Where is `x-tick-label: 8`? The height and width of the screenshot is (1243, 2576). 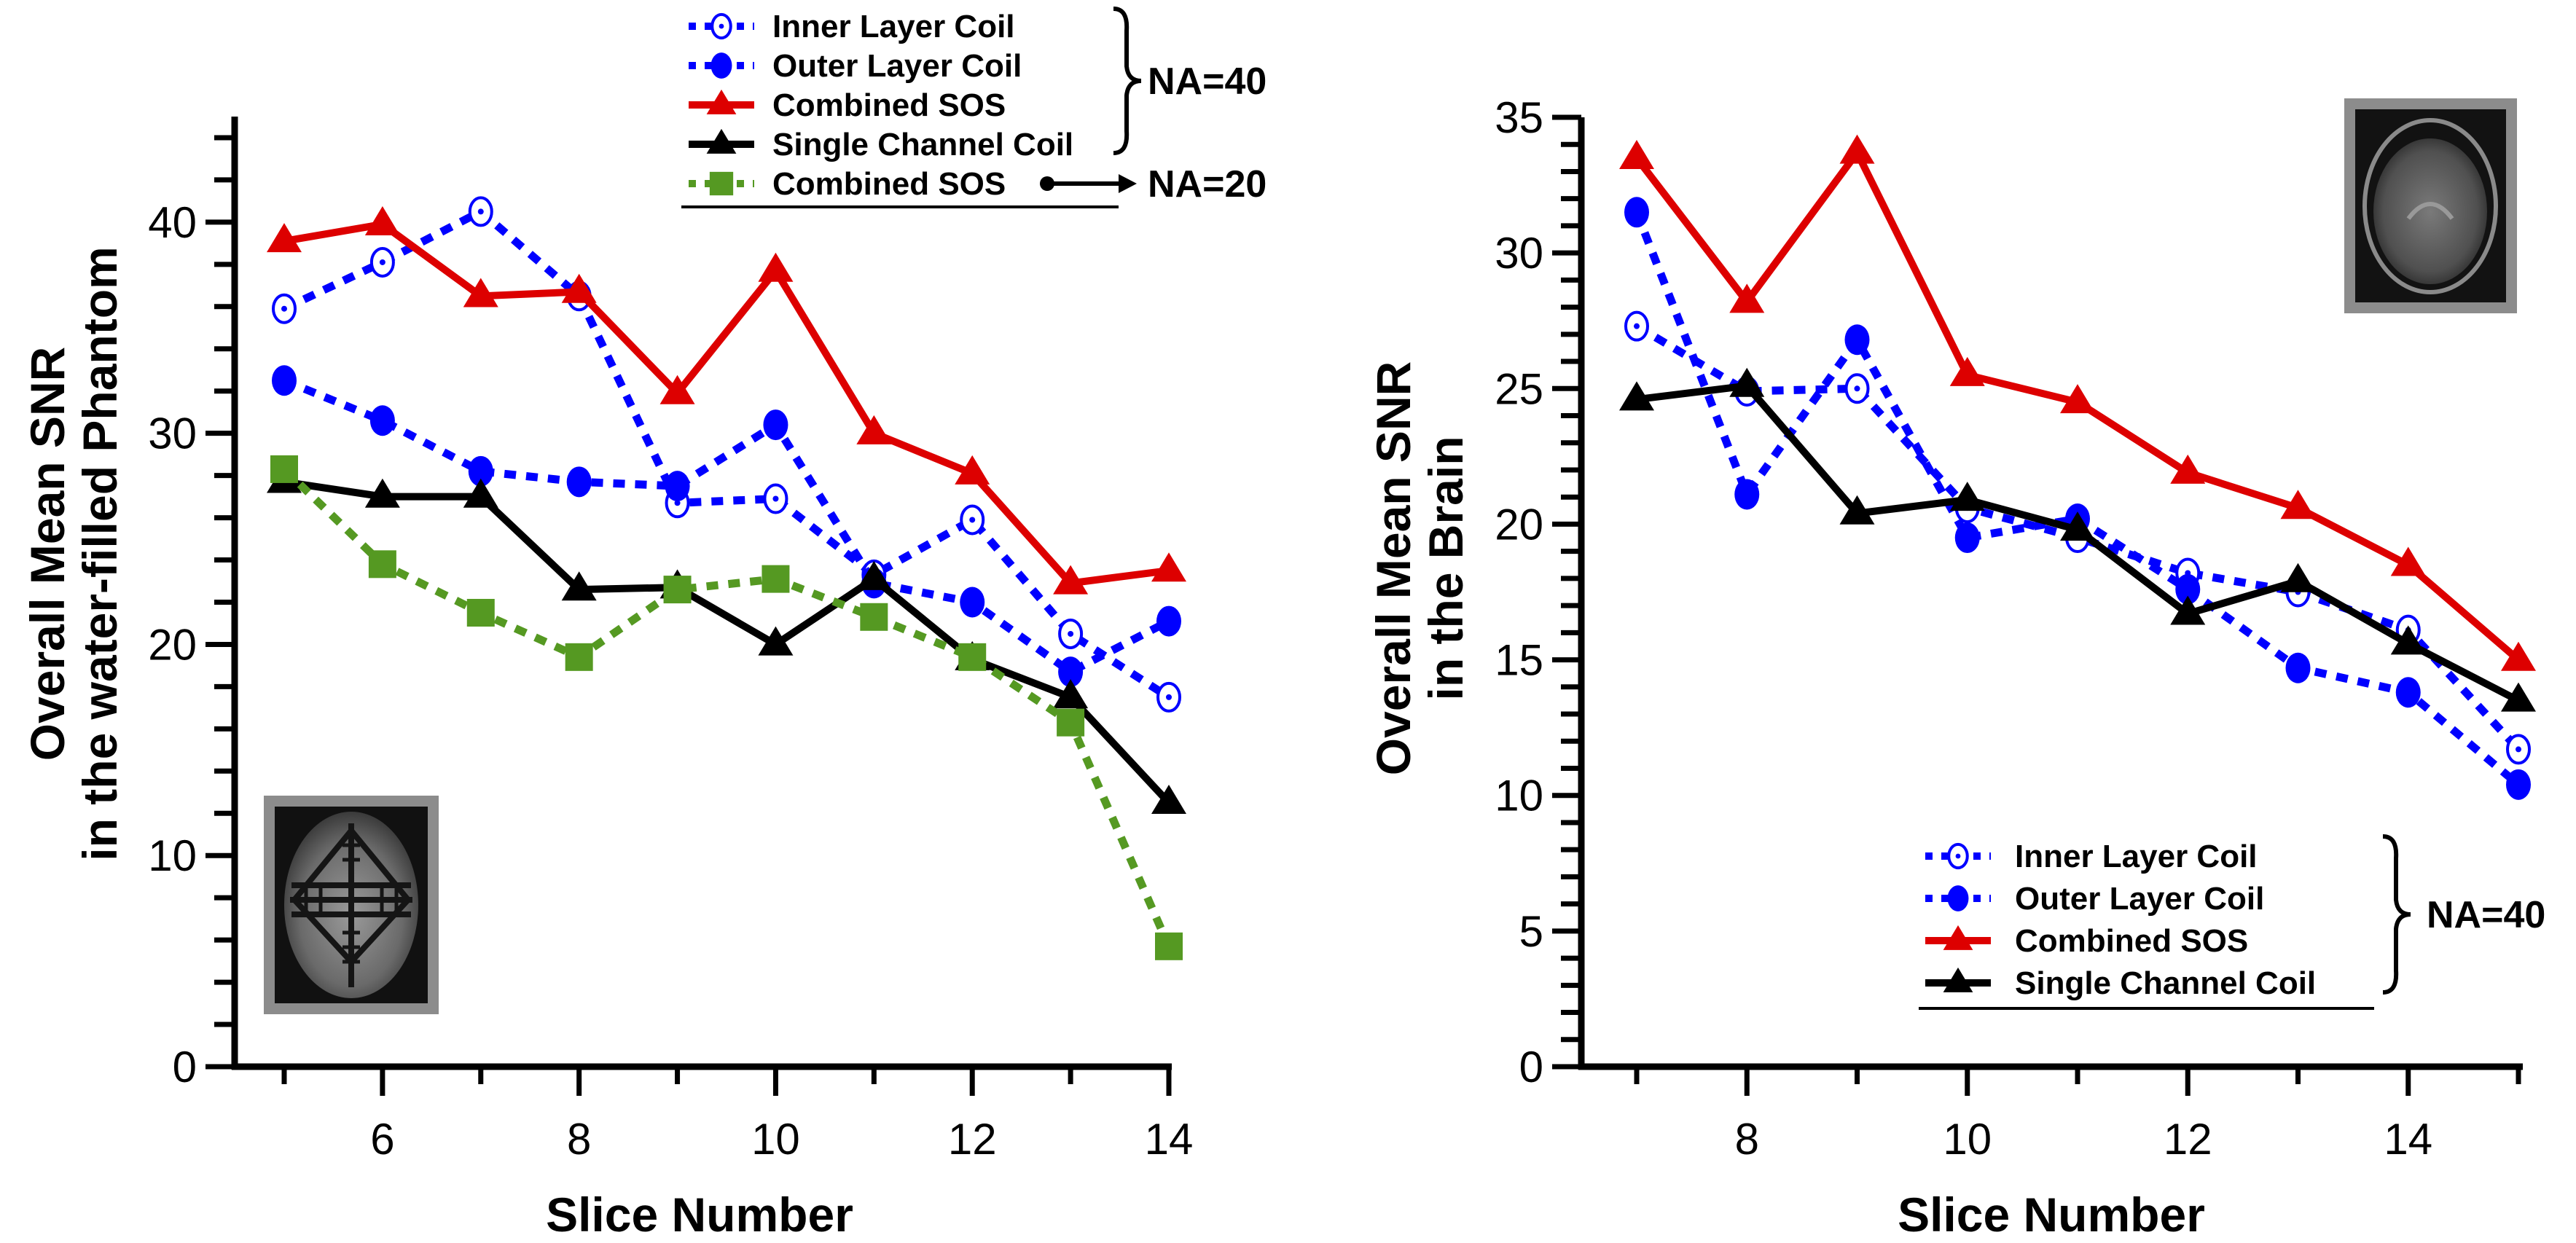 x-tick-label: 8 is located at coordinates (1747, 1139).